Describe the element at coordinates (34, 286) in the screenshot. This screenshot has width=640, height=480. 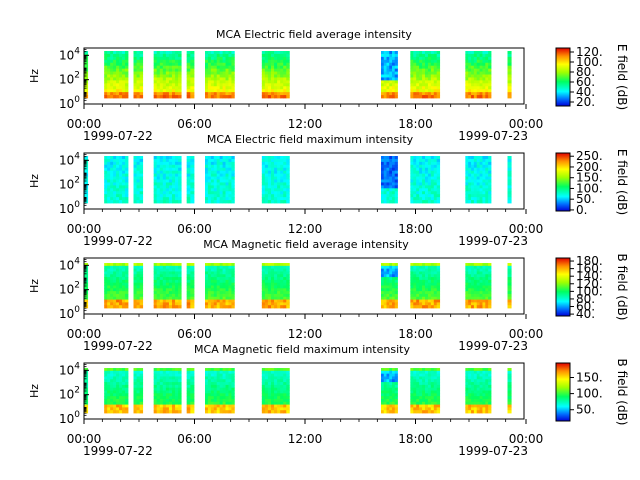
I see `y-axis-label: Hz` at that location.